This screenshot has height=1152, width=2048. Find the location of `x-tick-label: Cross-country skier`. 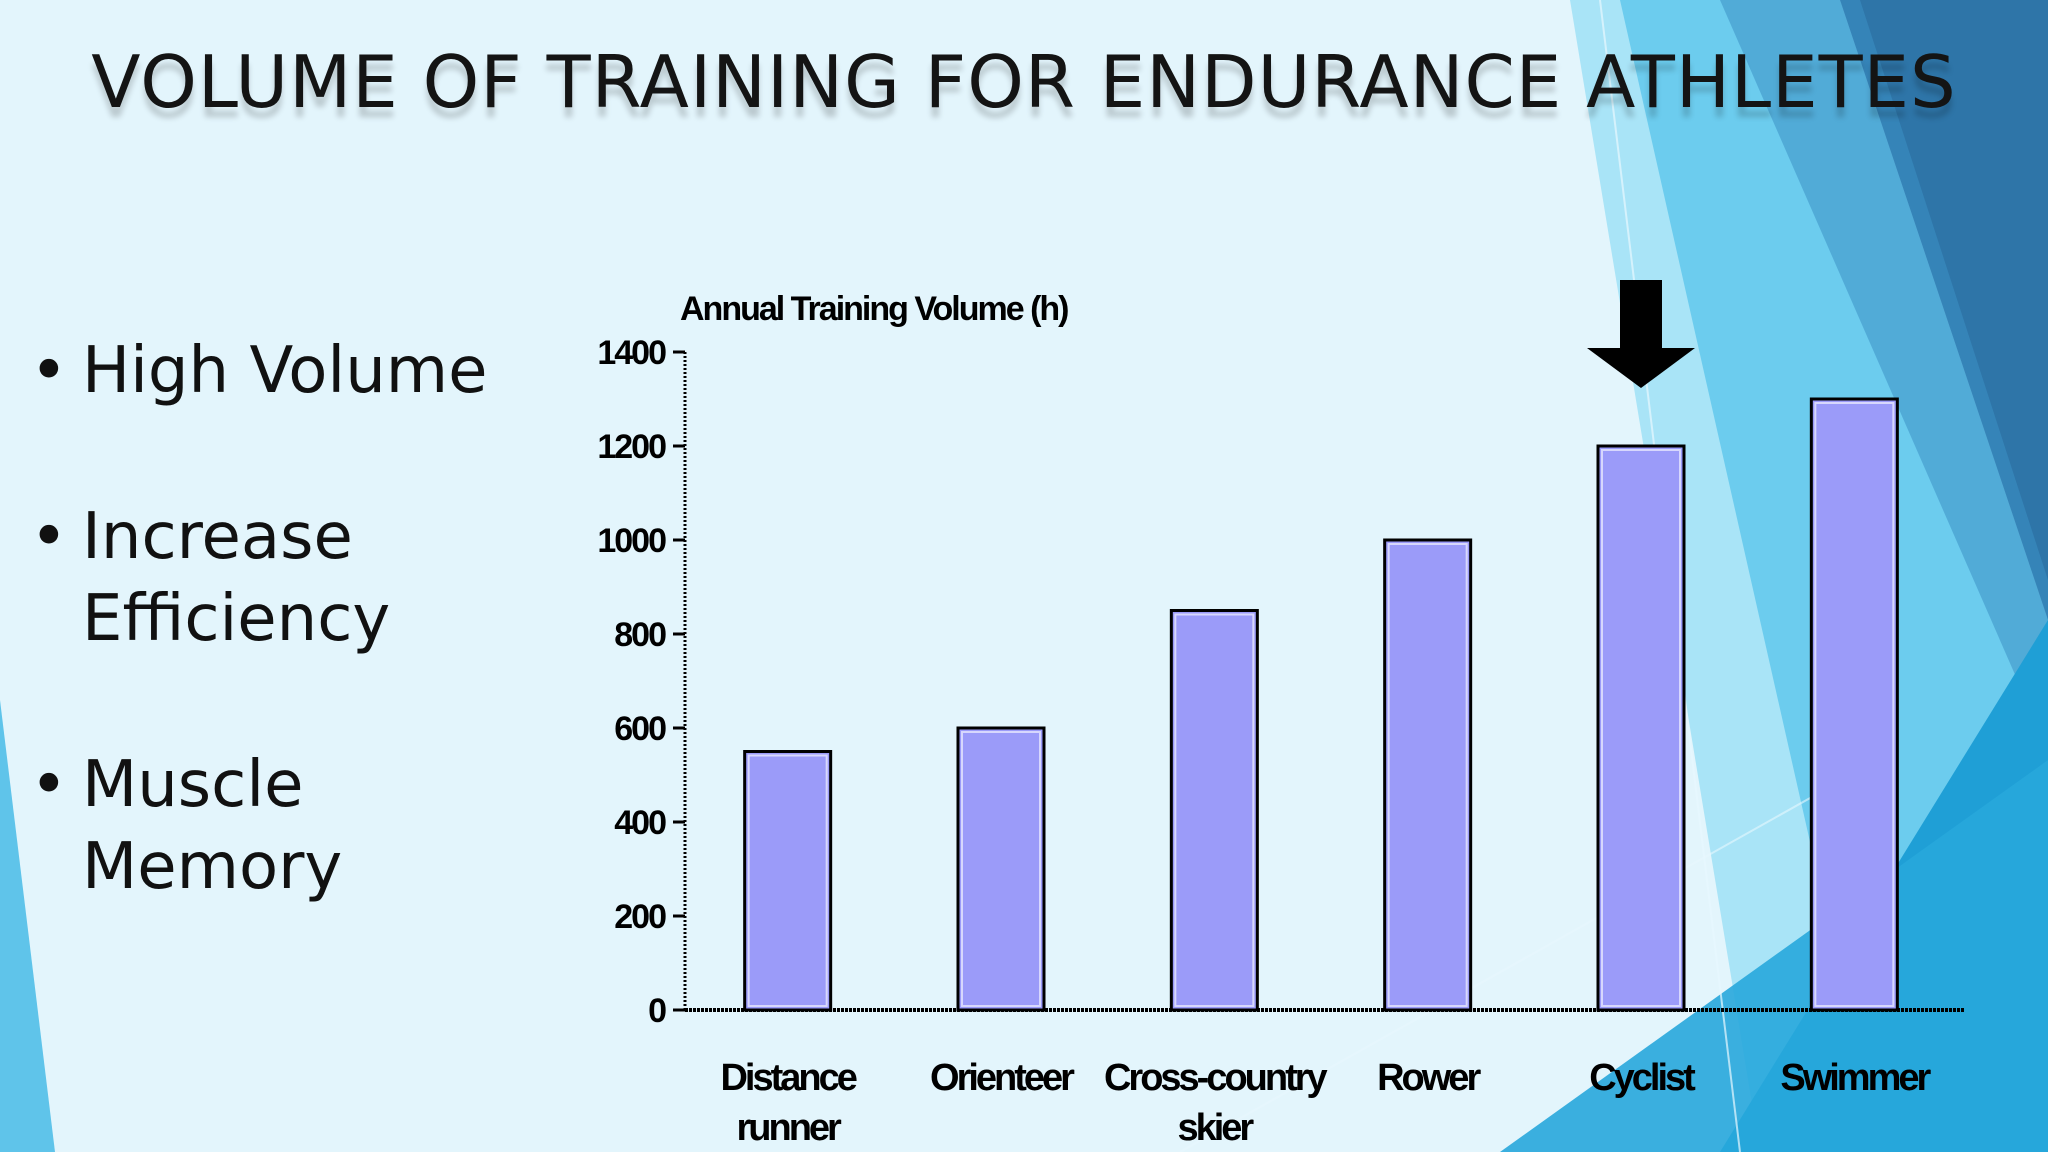

x-tick-label: Cross-country skier is located at coordinates (1216, 1103).